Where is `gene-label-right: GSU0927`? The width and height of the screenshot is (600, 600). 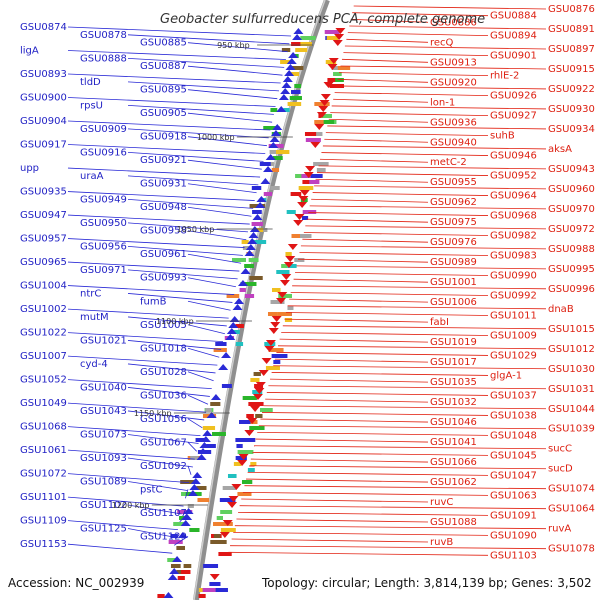 gene-label-right: GSU0927 is located at coordinates (513, 116).